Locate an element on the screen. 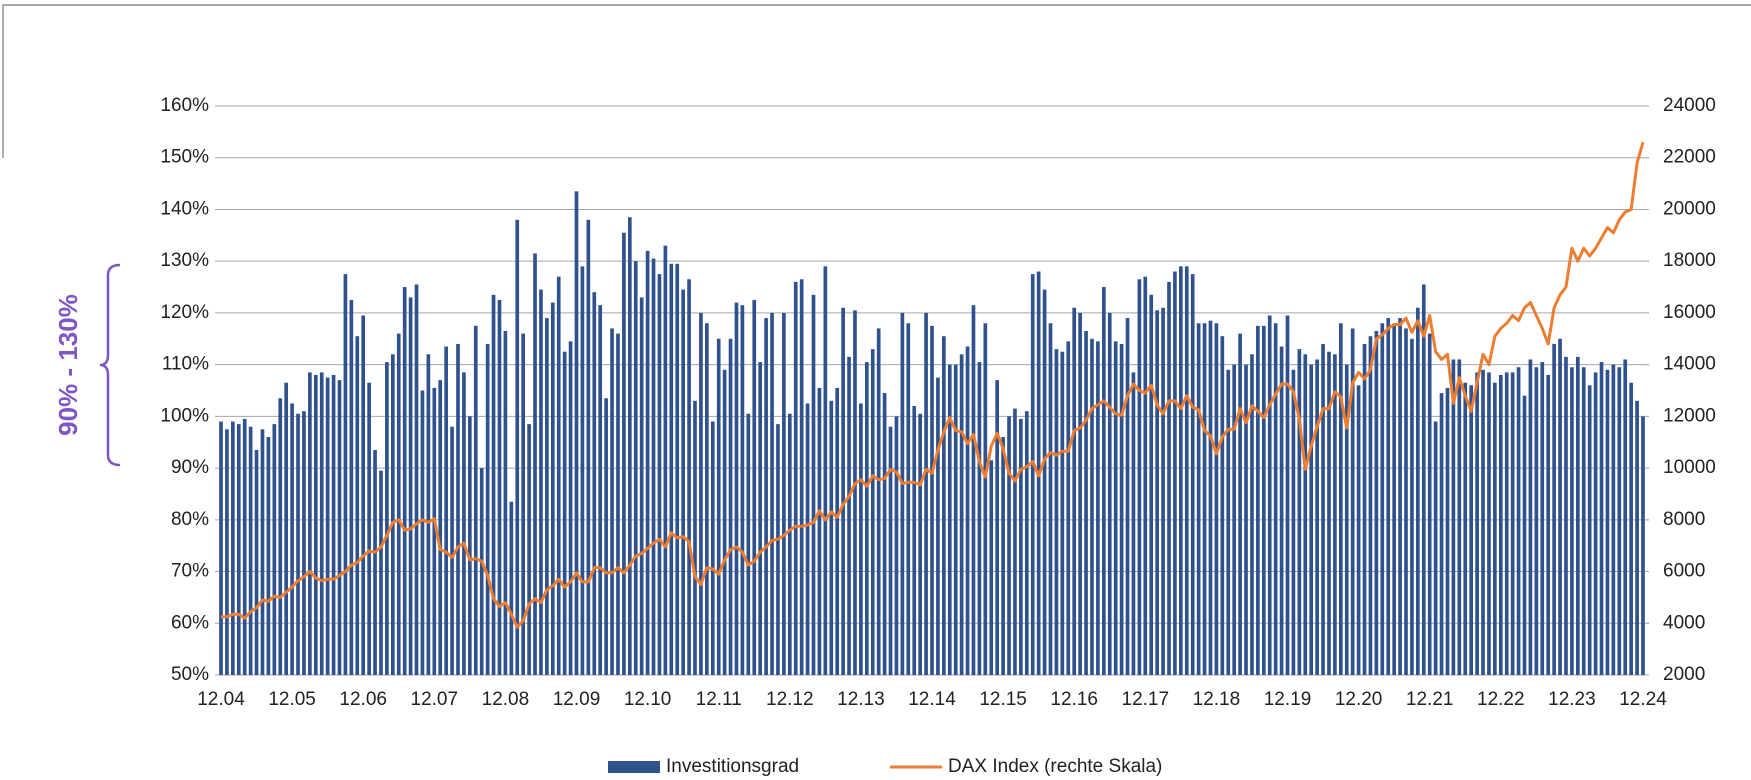 Image resolution: width=1751 pixels, height=780 pixels. y-tick-label: 130% is located at coordinates (184, 260).